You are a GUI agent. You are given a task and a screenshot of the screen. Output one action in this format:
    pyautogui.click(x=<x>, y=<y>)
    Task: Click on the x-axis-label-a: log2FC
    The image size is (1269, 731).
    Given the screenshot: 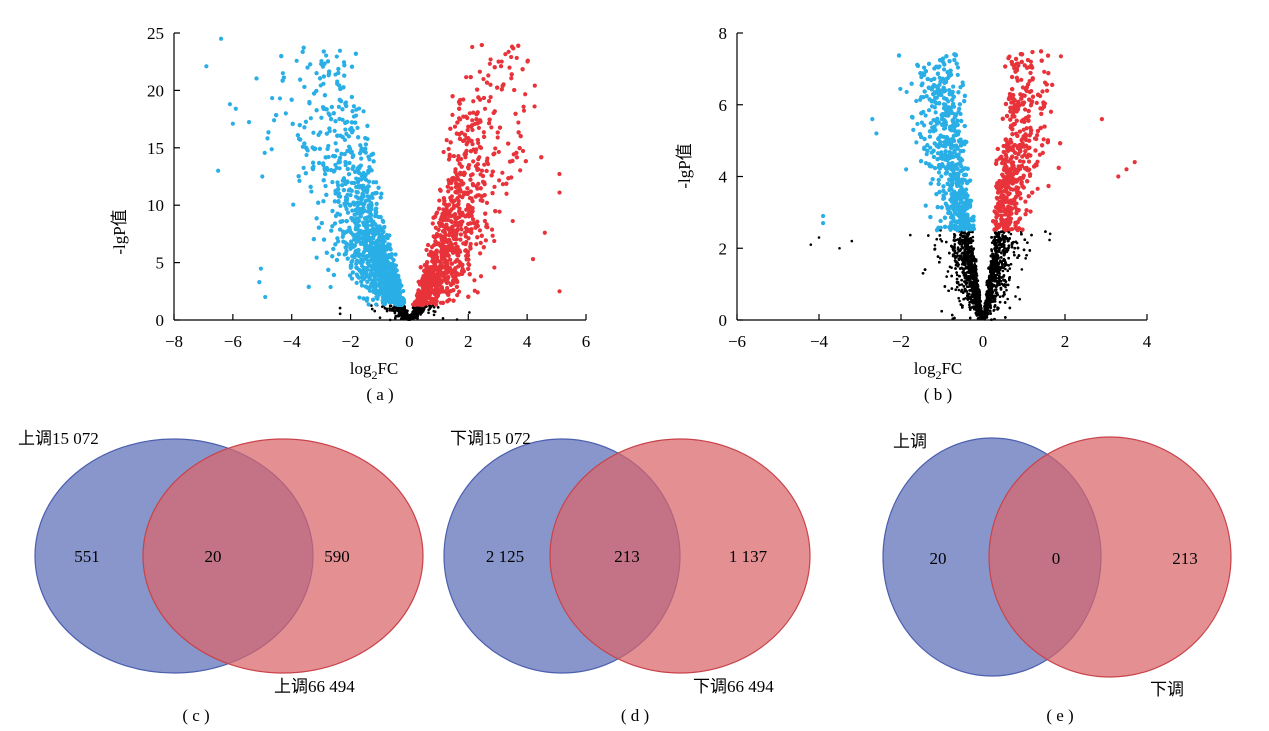 What is the action you would take?
    pyautogui.click(x=374, y=370)
    